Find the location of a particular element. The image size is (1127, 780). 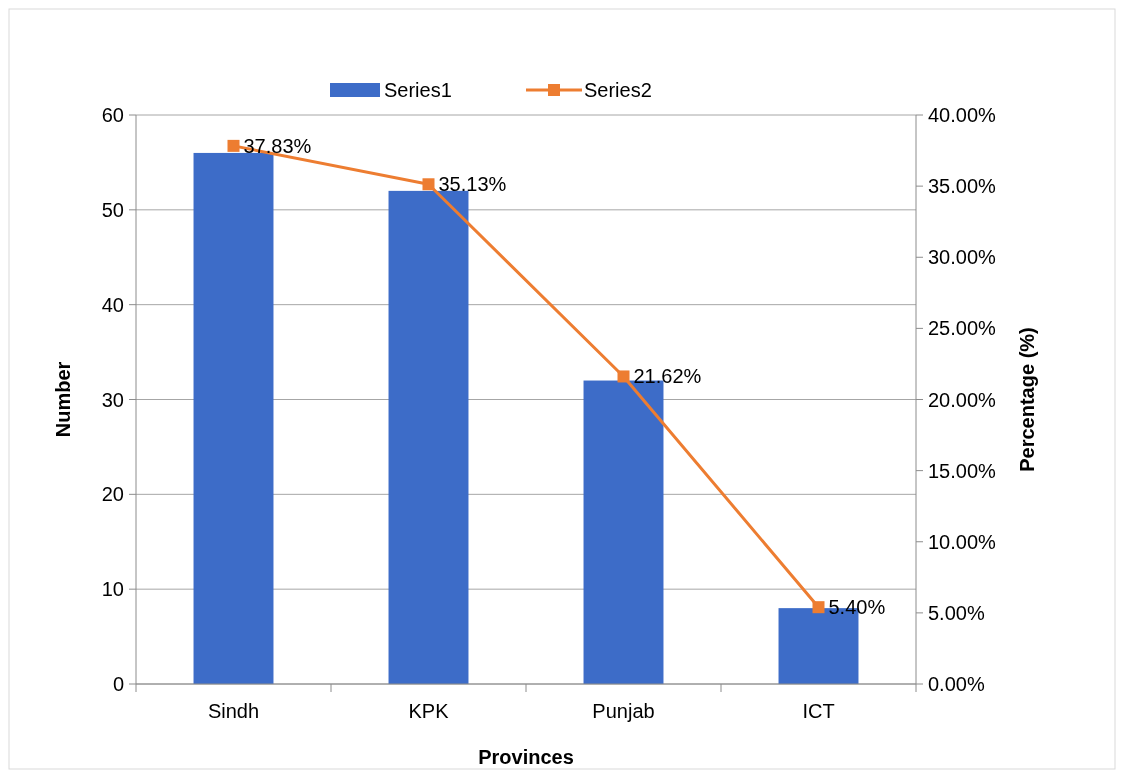

x-axis-title: Provinces is located at coordinates (526, 757).